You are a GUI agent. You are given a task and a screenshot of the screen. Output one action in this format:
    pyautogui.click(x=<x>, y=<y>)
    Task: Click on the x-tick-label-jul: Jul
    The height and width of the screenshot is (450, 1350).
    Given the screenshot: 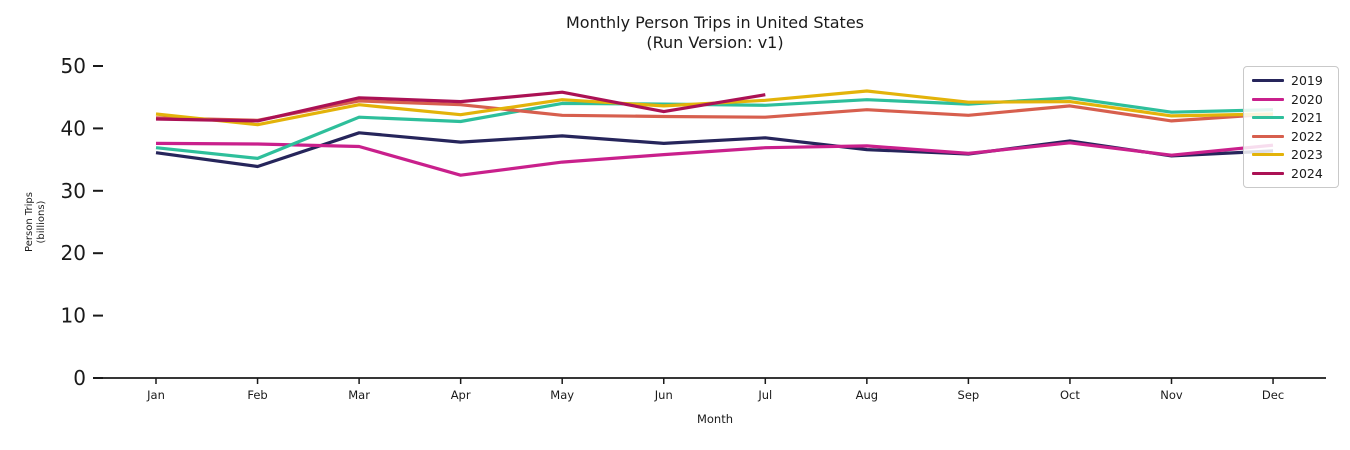 What is the action you would take?
    pyautogui.click(x=764, y=395)
    